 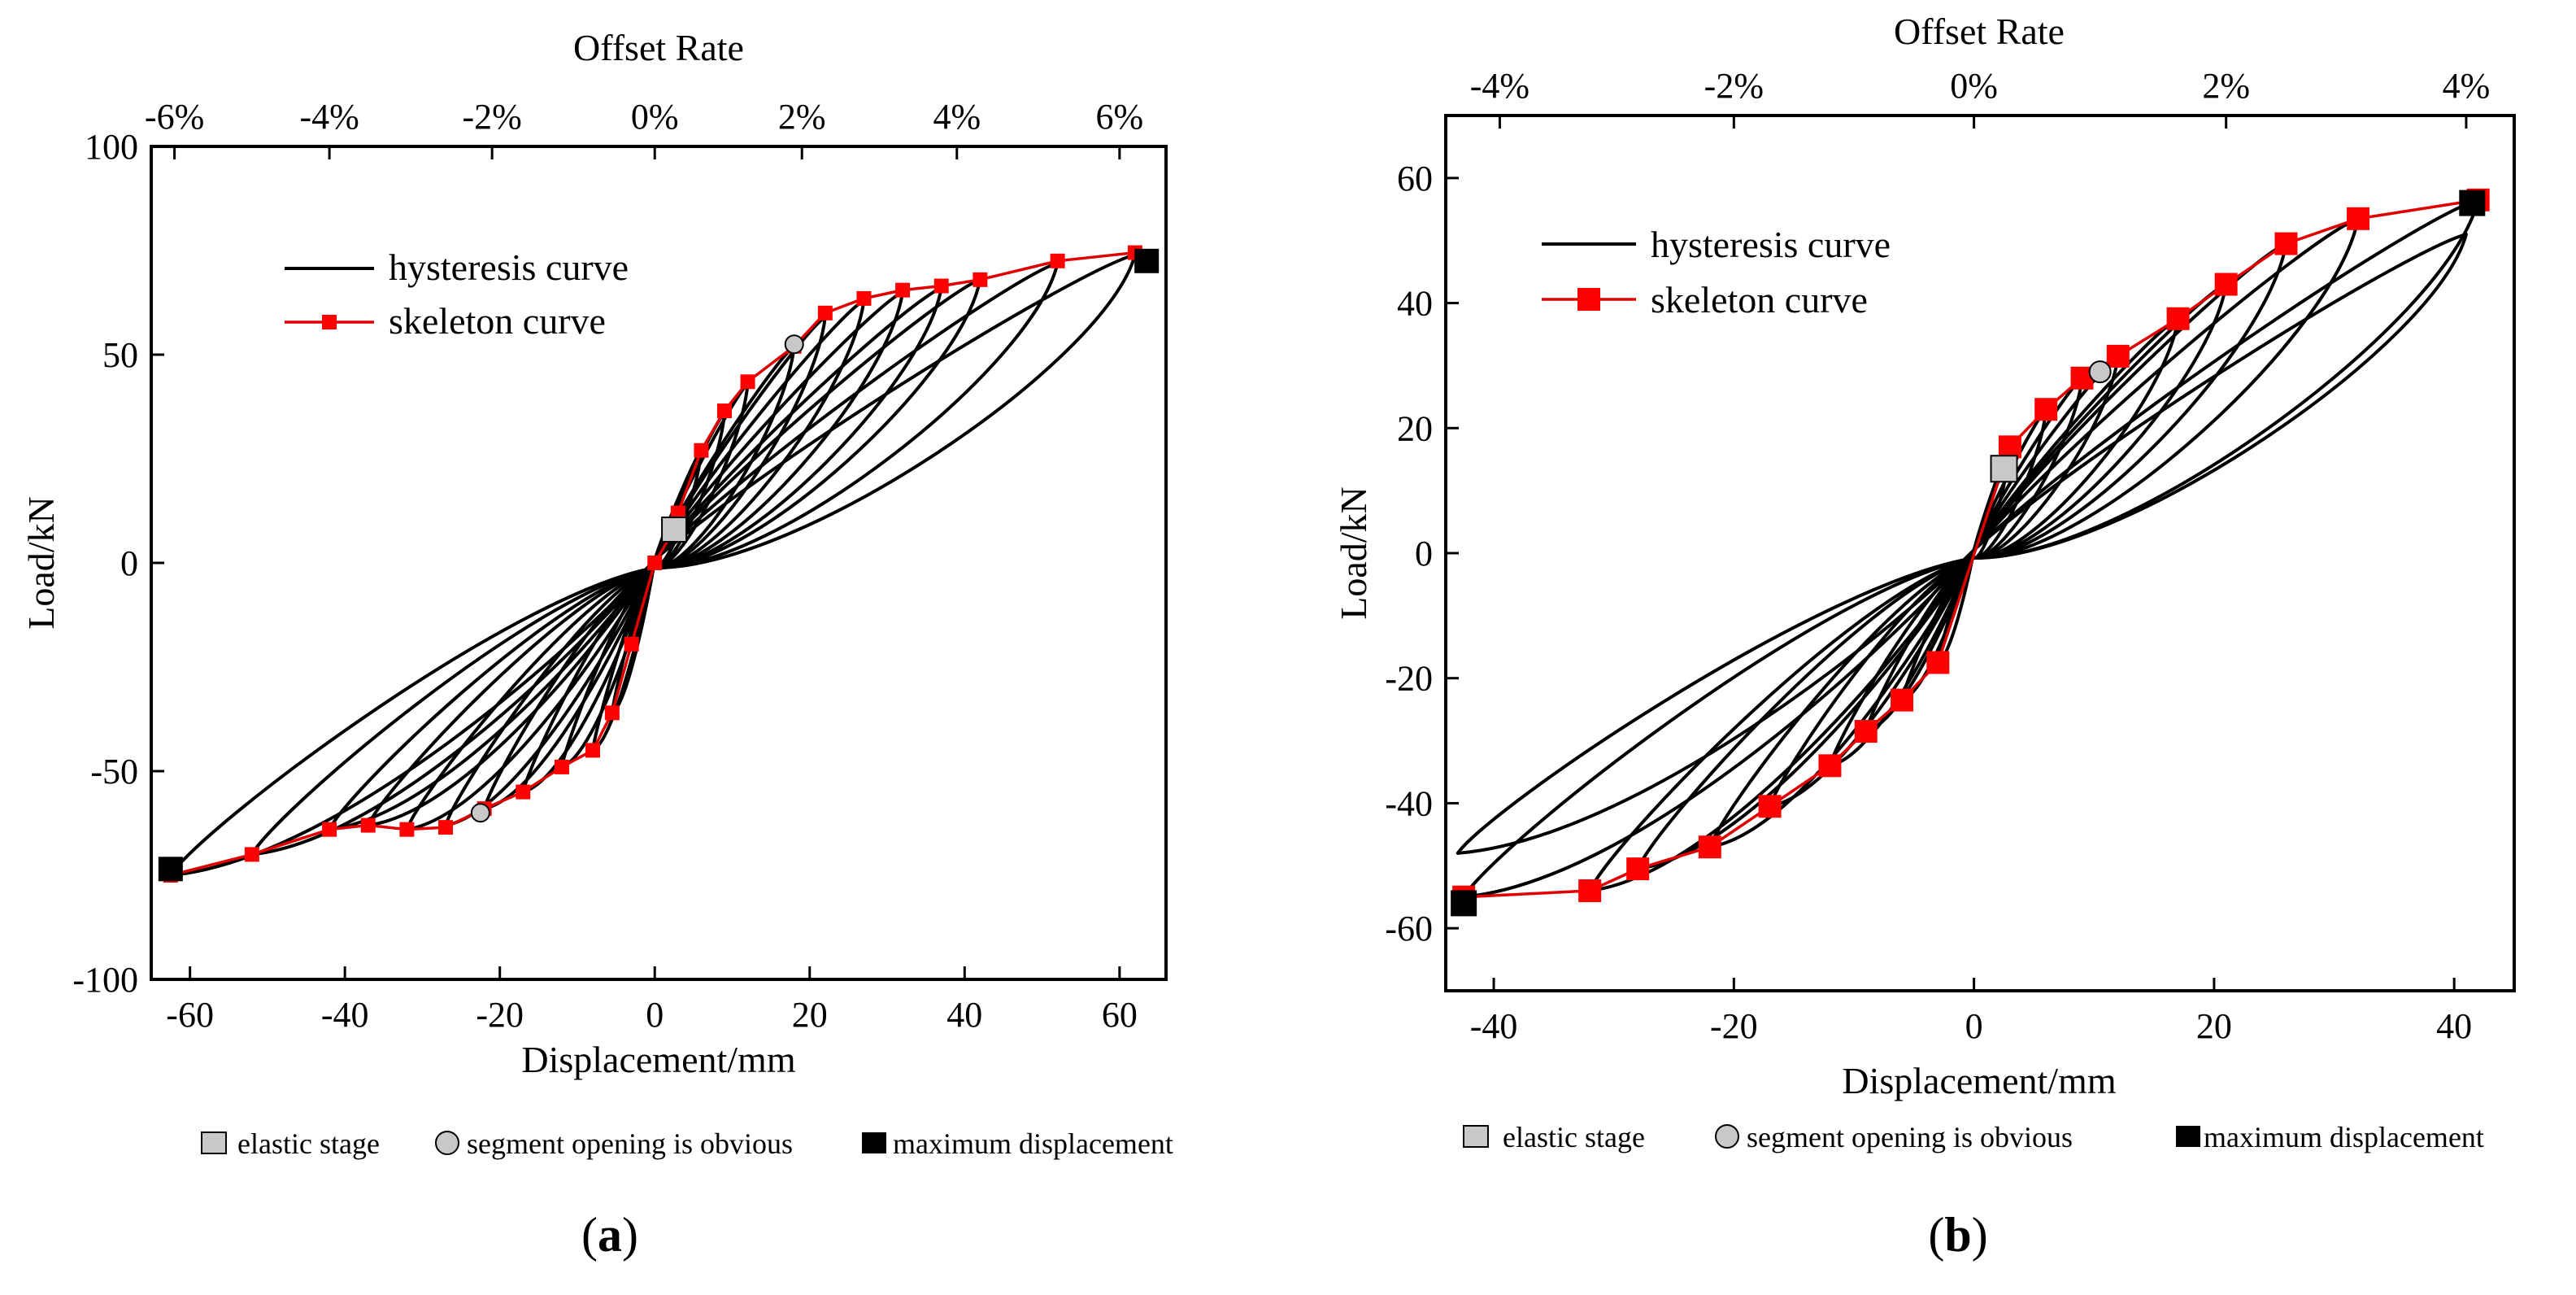 I want to click on top-tick-label-a-4: 2%, so click(x=802, y=117).